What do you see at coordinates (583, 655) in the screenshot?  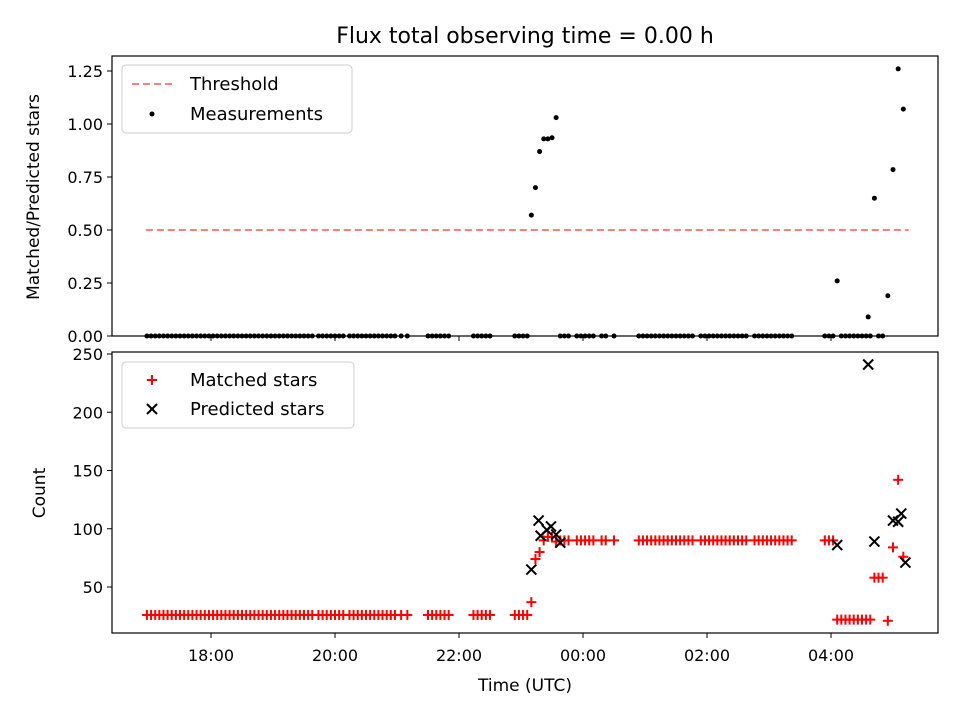 I see `x-tick-label: 00:00` at bounding box center [583, 655].